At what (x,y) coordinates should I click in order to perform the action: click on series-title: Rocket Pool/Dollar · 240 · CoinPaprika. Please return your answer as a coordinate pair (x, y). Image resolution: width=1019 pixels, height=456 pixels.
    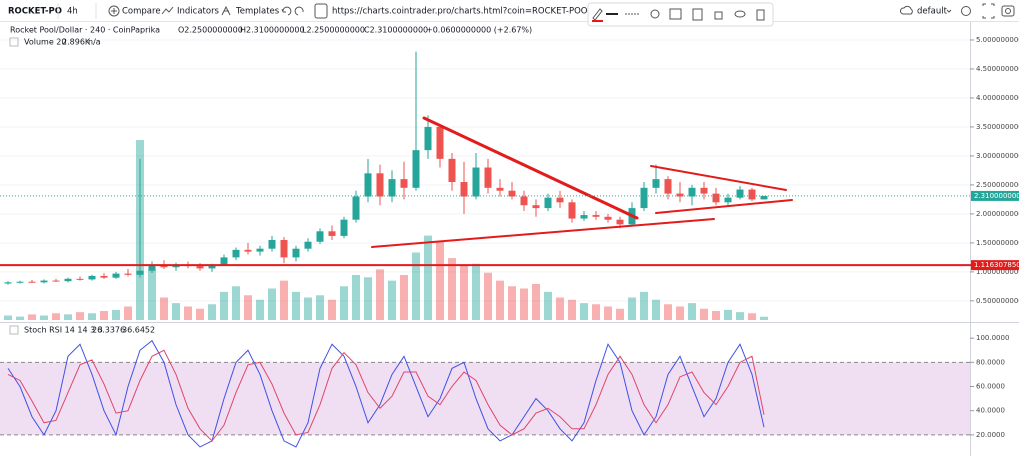
    Looking at the image, I should click on (85, 30).